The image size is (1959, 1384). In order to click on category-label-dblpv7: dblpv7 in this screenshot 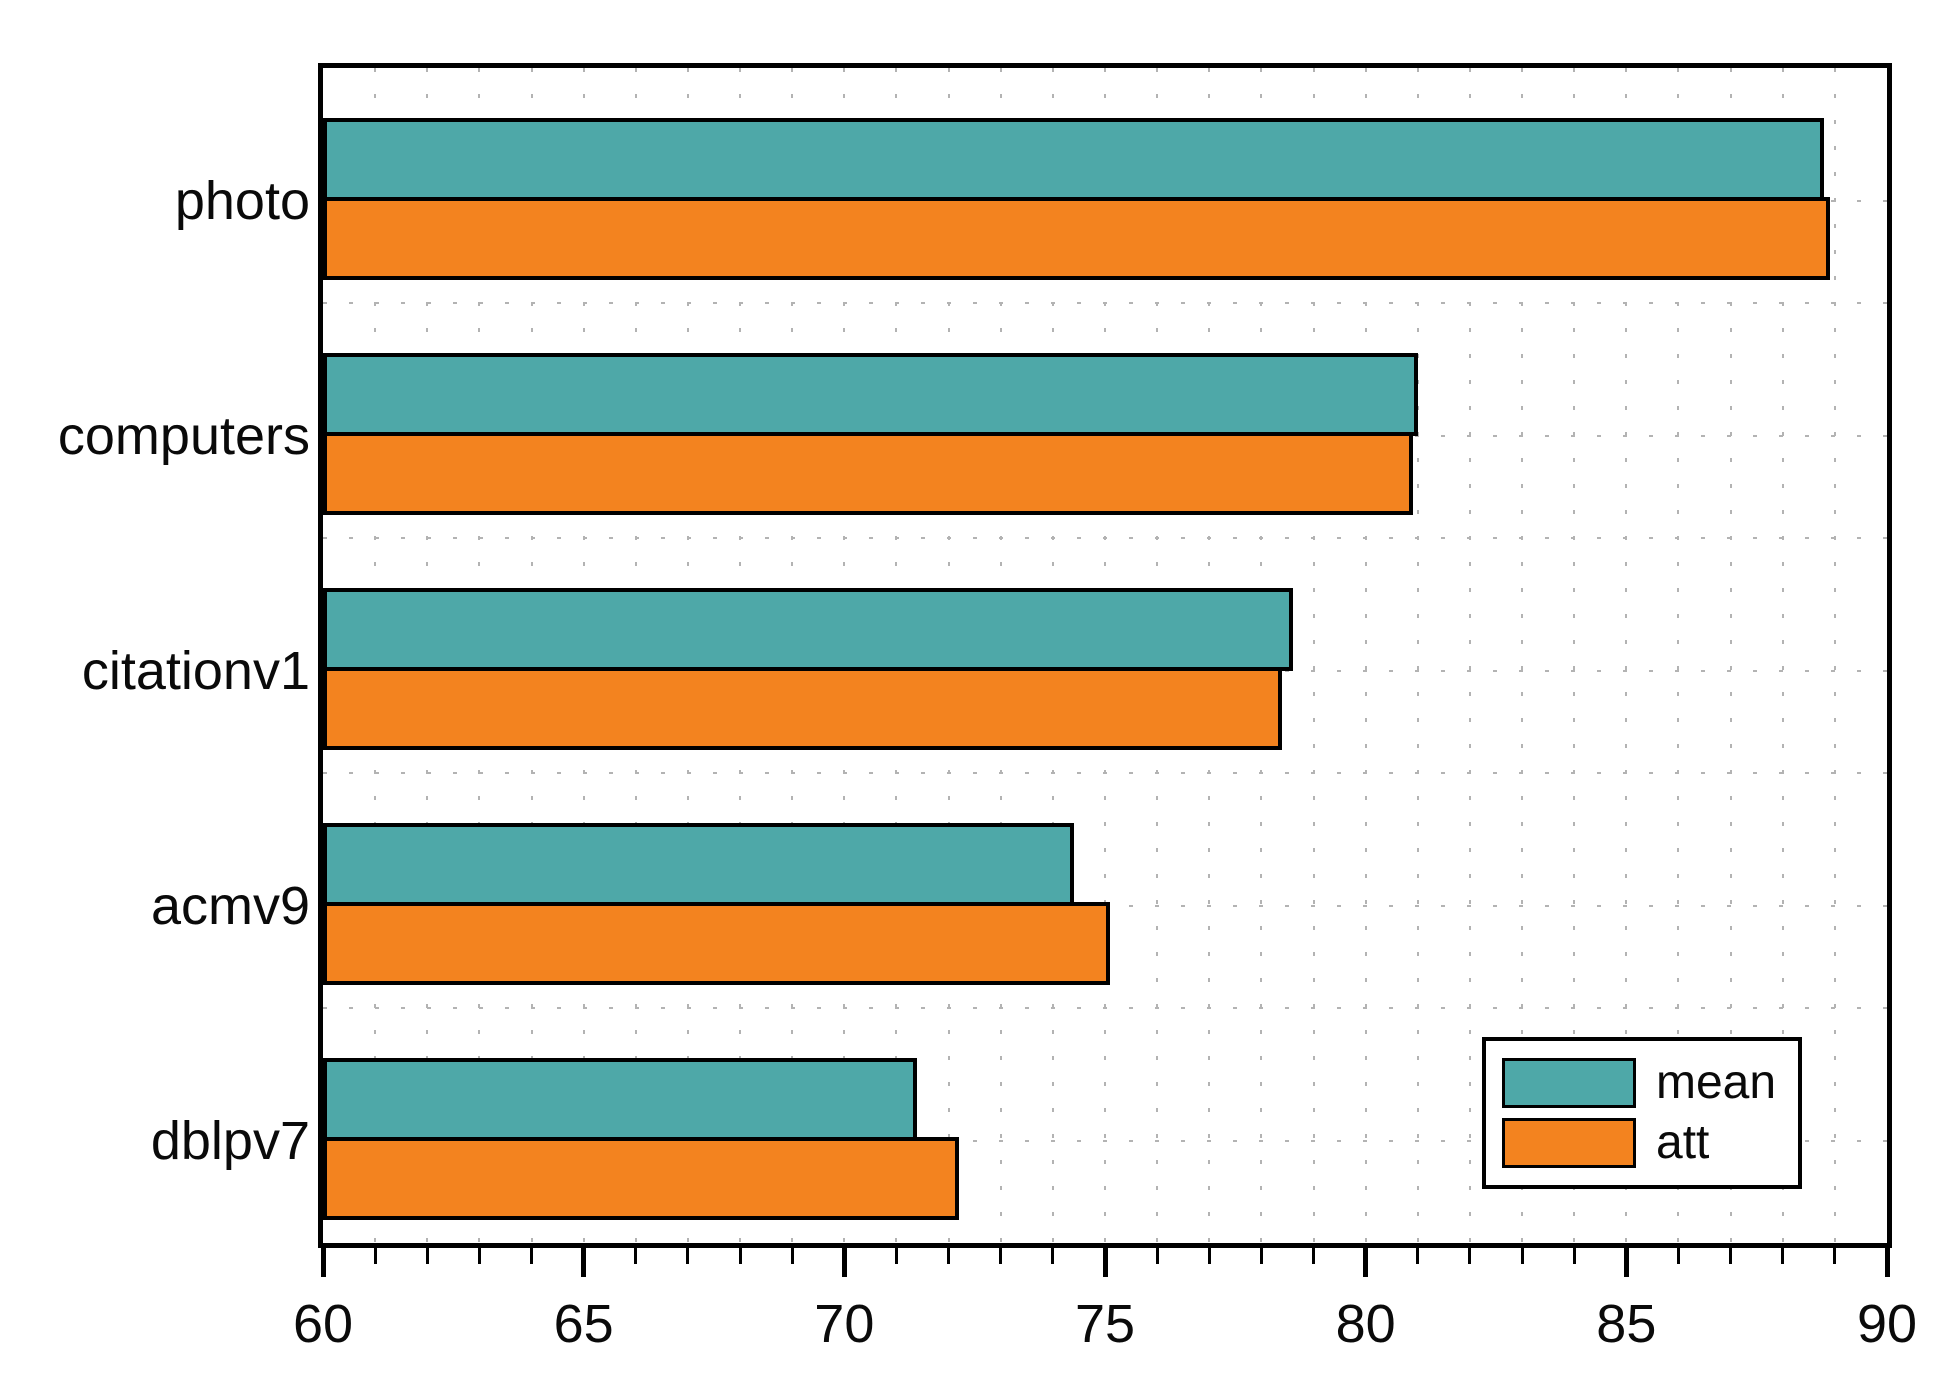, I will do `click(230, 1141)`.